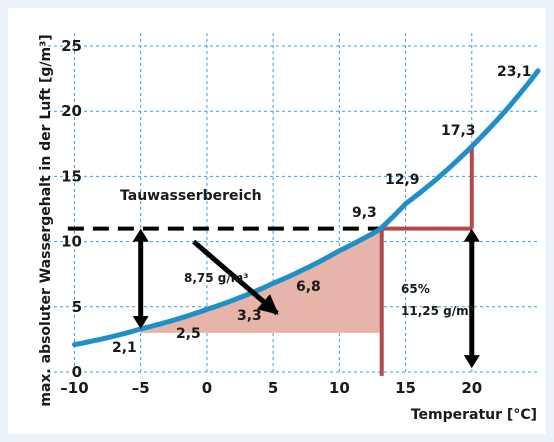  Describe the element at coordinates (514, 72) in the screenshot. I see `data-point-label: 23,1` at that location.